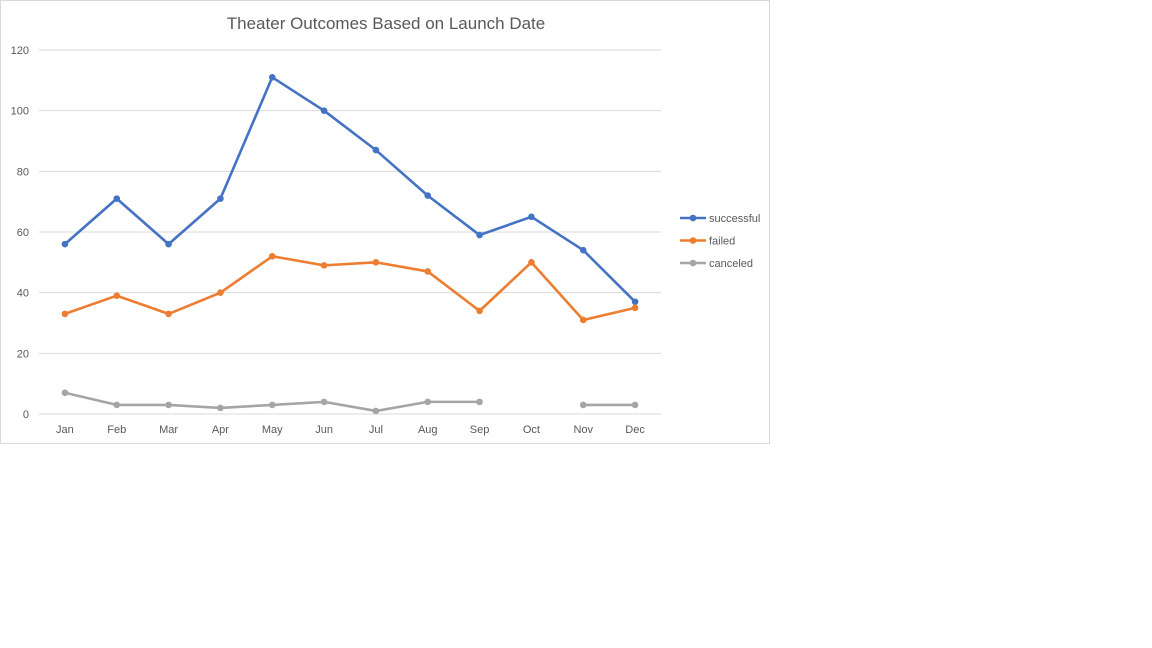 Image resolution: width=1152 pixels, height=648 pixels. What do you see at coordinates (376, 430) in the screenshot?
I see `x-tick-label: Jul` at bounding box center [376, 430].